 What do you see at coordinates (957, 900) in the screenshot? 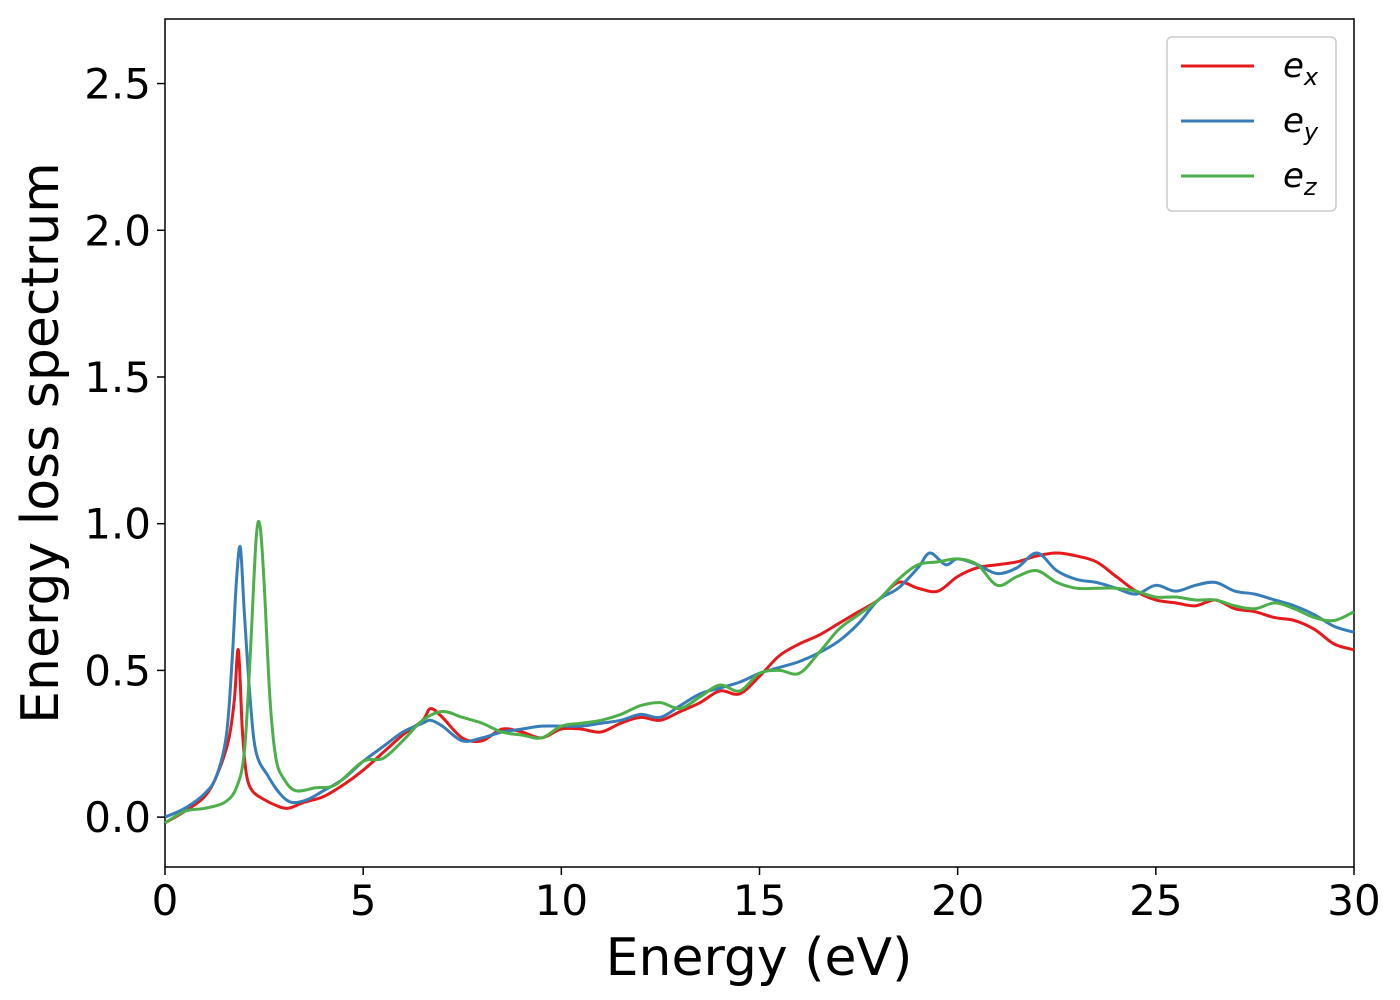
I see `x-tick-label: 20` at bounding box center [957, 900].